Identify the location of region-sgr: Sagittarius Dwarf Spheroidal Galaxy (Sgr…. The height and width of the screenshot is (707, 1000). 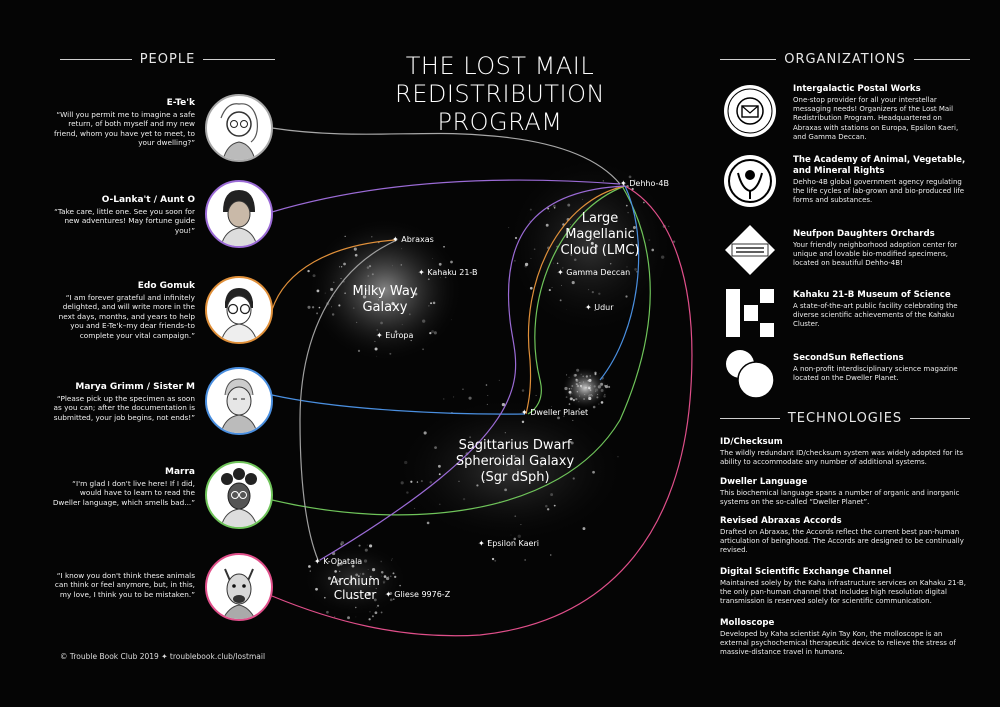
(515, 462).